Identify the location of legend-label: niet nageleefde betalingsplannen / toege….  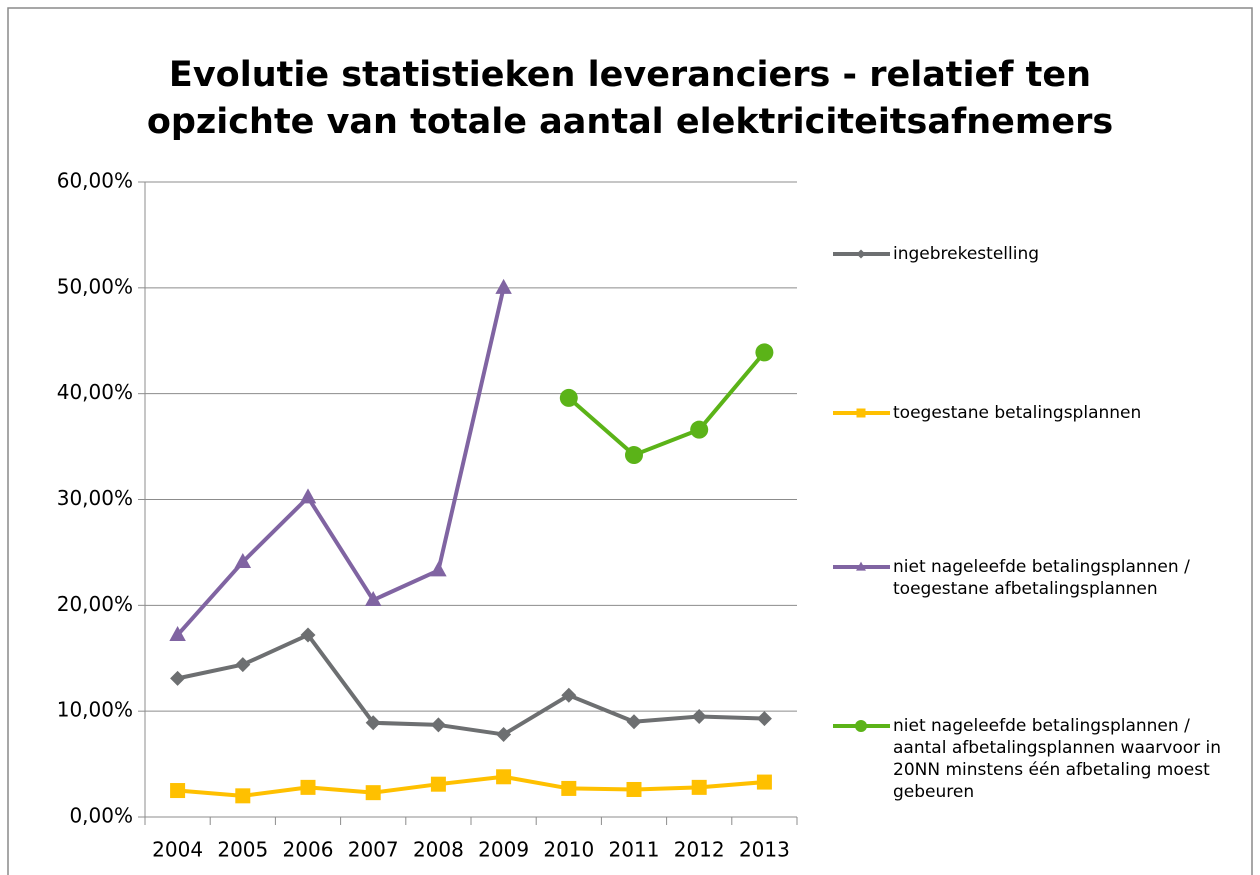
(1041, 578).